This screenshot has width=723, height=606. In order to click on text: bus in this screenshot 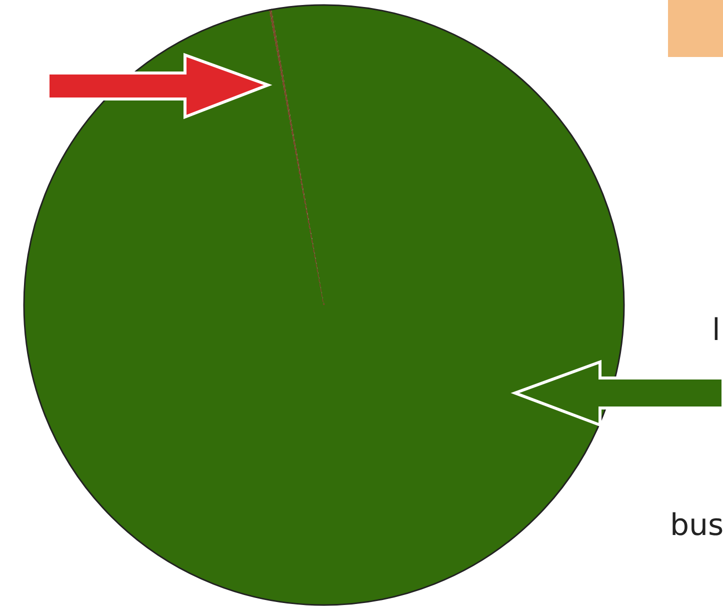, I will do `click(696, 525)`.